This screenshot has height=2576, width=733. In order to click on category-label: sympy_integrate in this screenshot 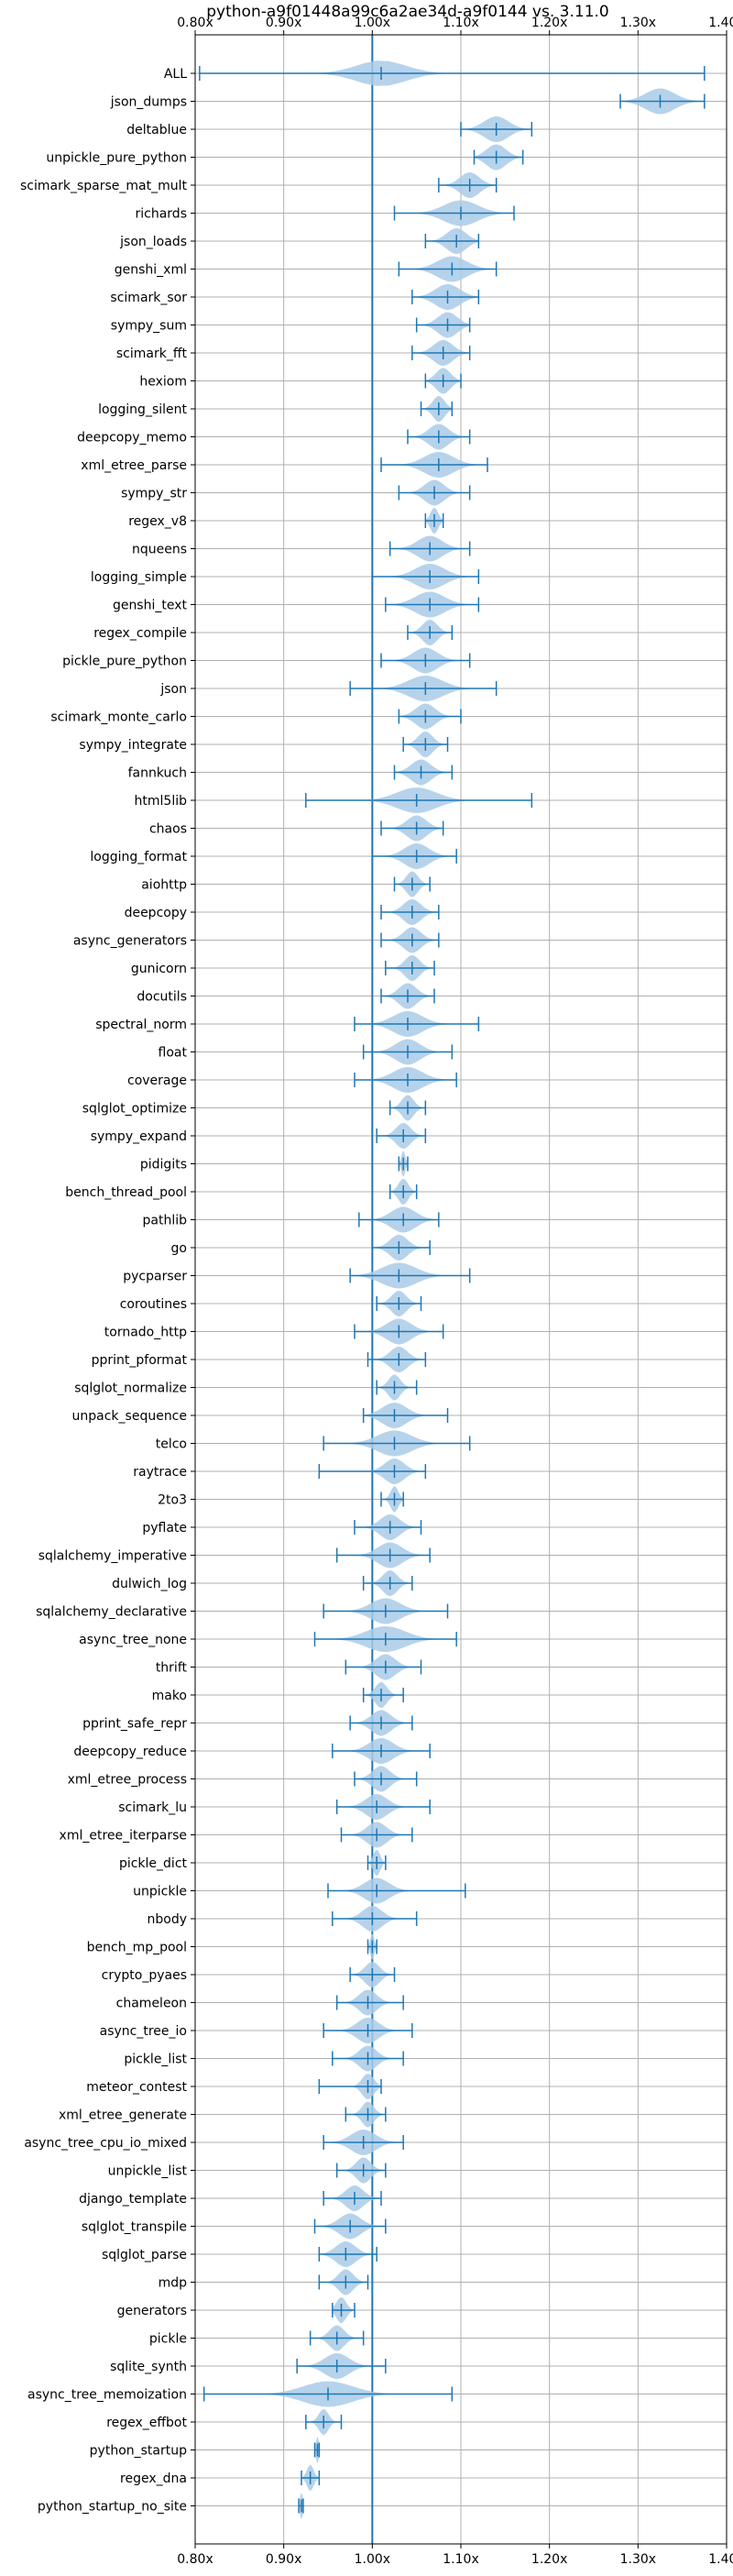, I will do `click(133, 745)`.